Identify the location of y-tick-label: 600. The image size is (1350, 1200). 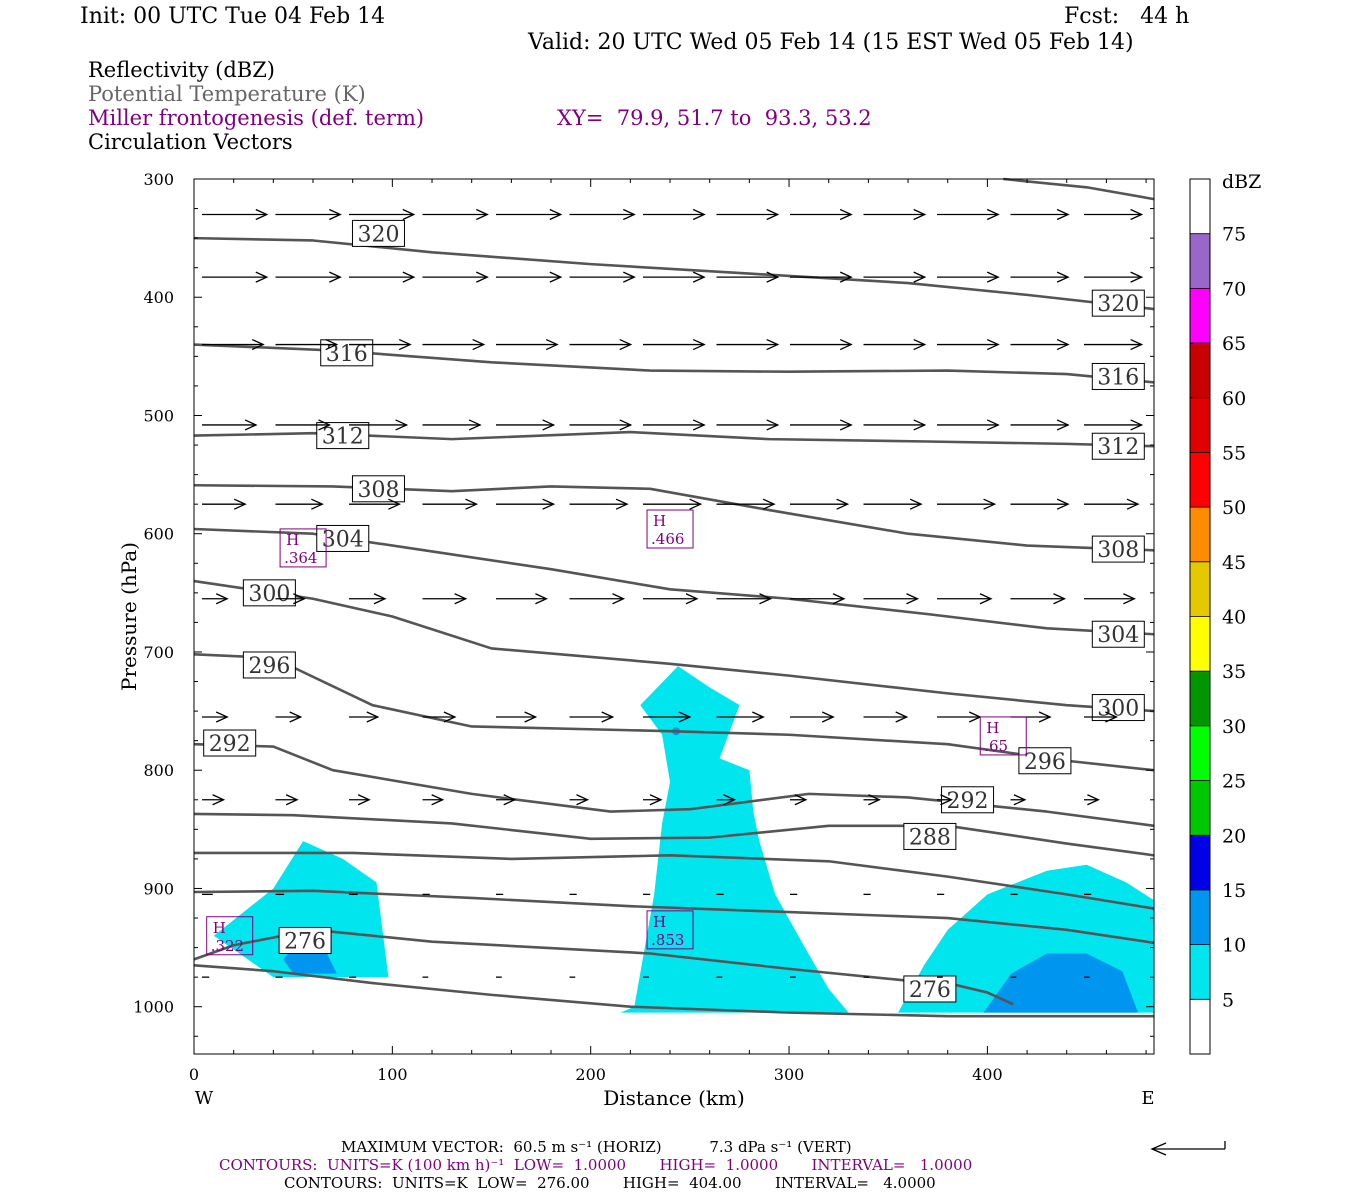
(158, 534).